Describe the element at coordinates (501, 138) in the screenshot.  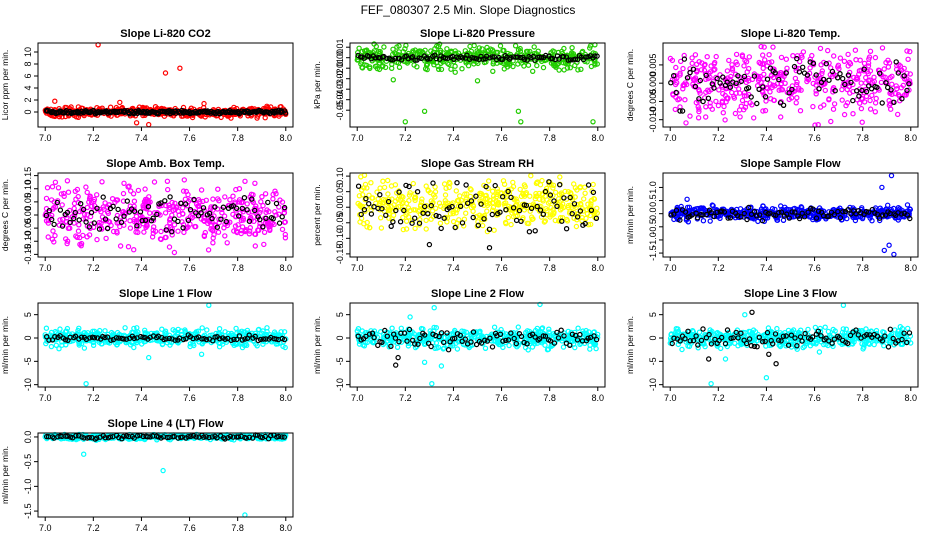
I see `x-tick-label: 7.6` at that location.